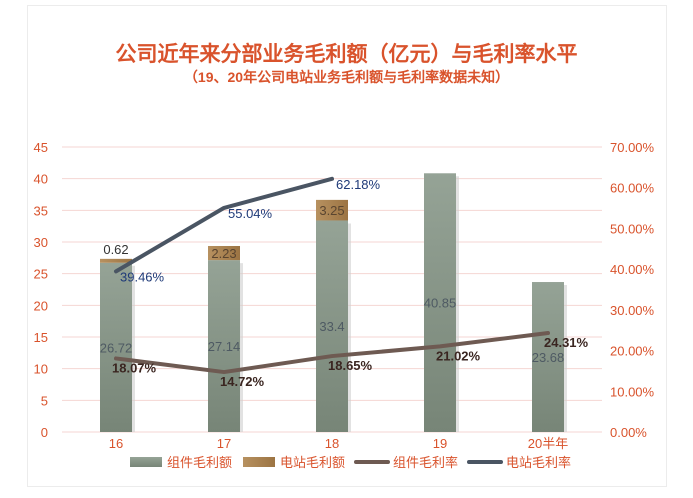 The image size is (693, 498). What do you see at coordinates (346, 77) in the screenshot?
I see `chart-subtitle: （19、20年公司电站业务毛利额与毛利率数据未知）` at bounding box center [346, 77].